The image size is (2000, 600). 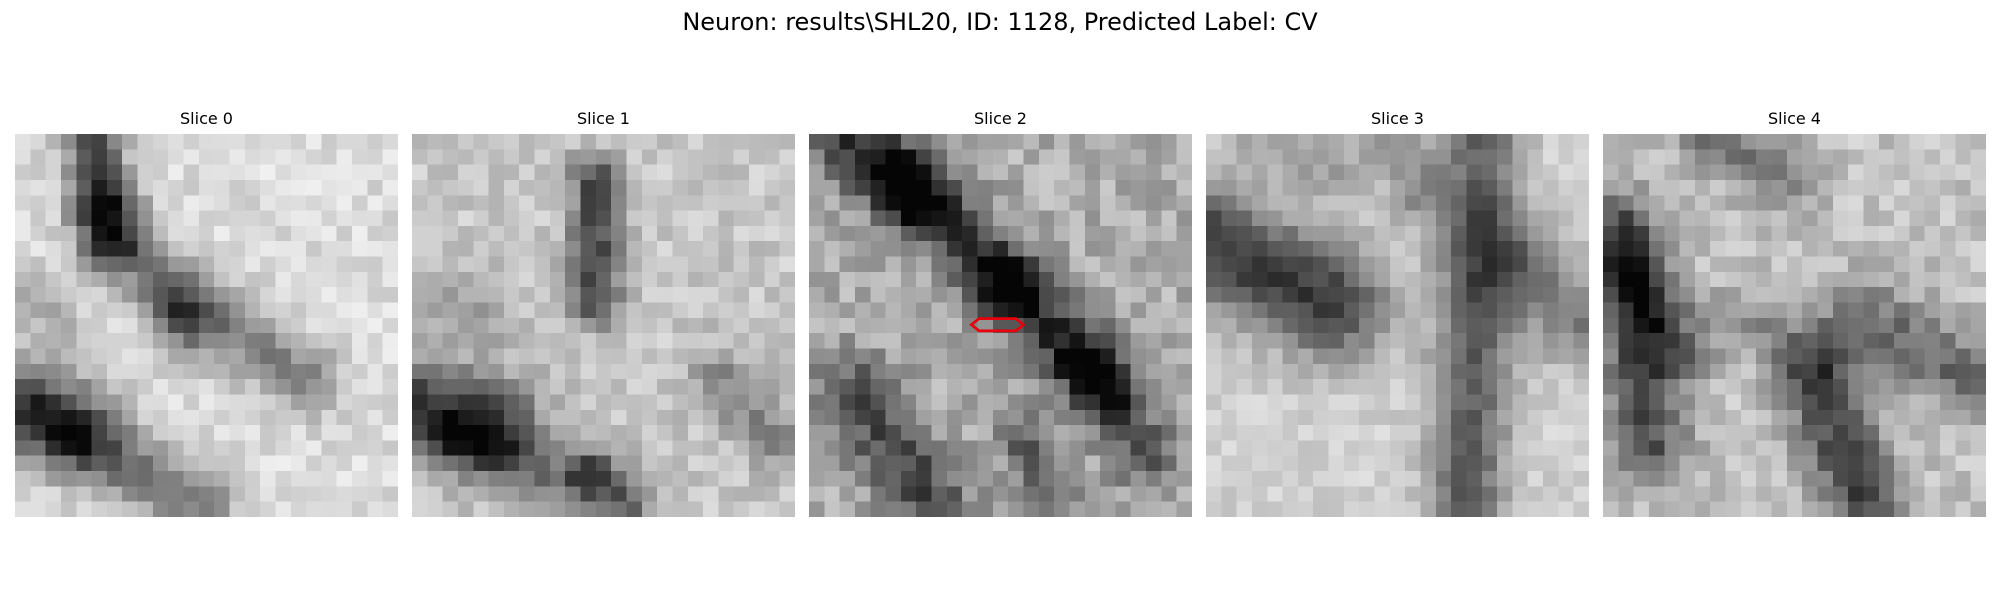 What do you see at coordinates (603, 118) in the screenshot?
I see `slice-1-title: Slice 1` at bounding box center [603, 118].